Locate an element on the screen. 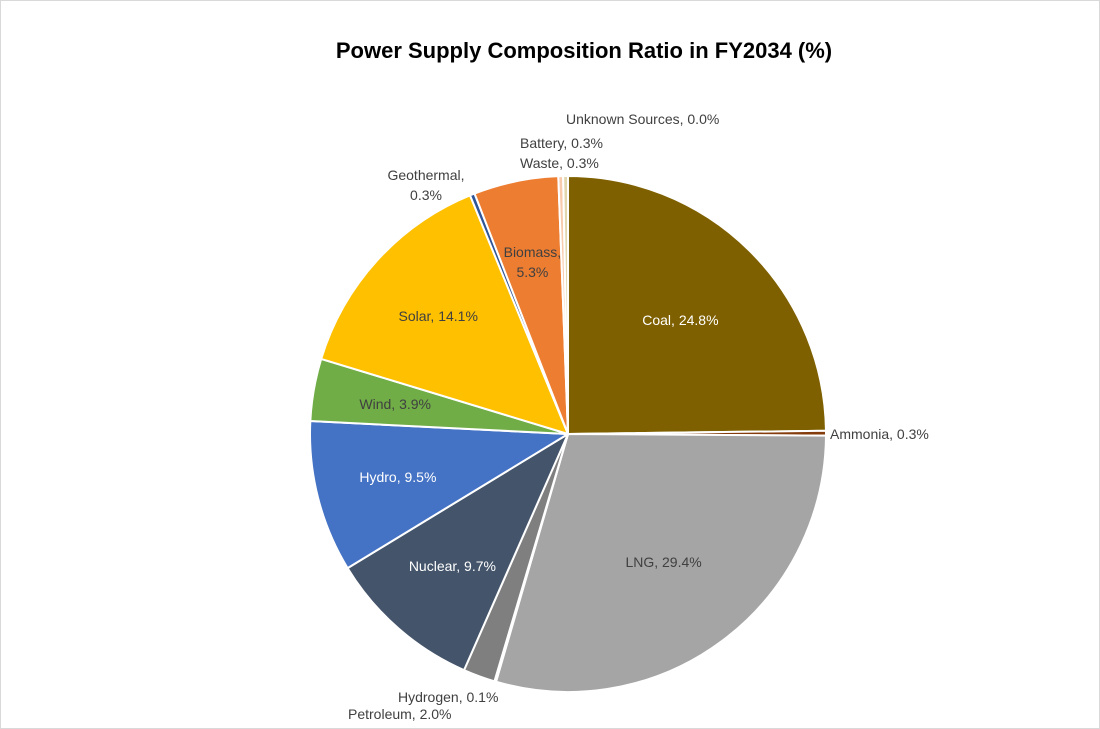  data-label-wind: Wind, 3.9% is located at coordinates (395, 404).